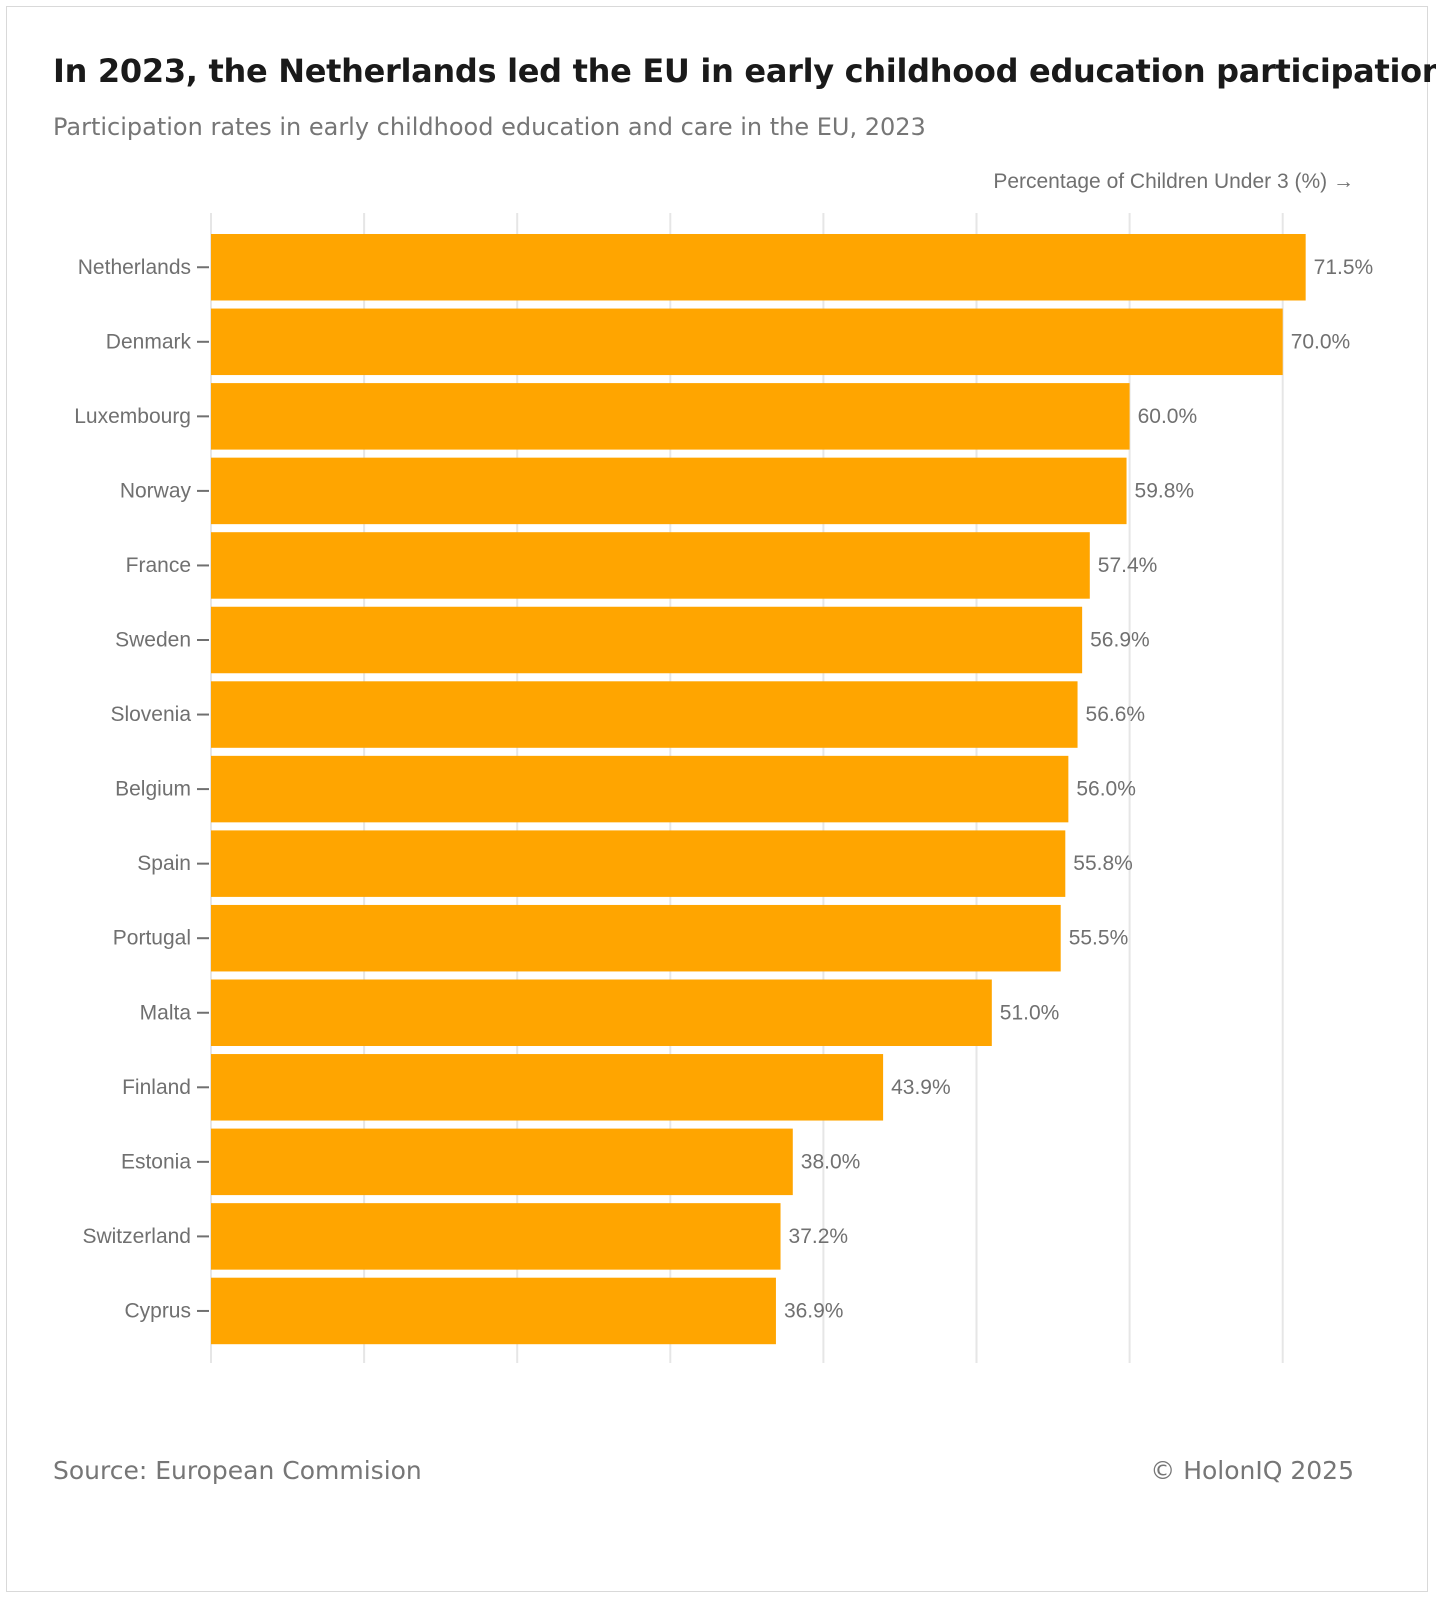 The width and height of the screenshot is (1436, 1600). What do you see at coordinates (237, 1470) in the screenshot?
I see `source-note: Source: European Commision` at bounding box center [237, 1470].